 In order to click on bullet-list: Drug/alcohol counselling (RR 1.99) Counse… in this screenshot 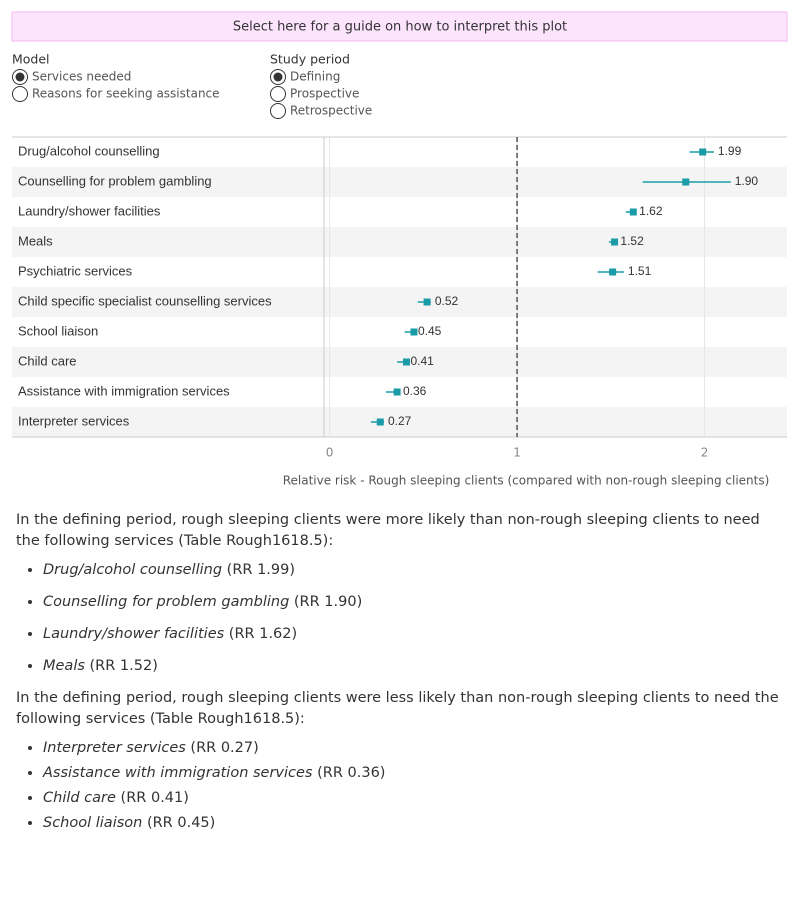, I will do `click(401, 618)`.